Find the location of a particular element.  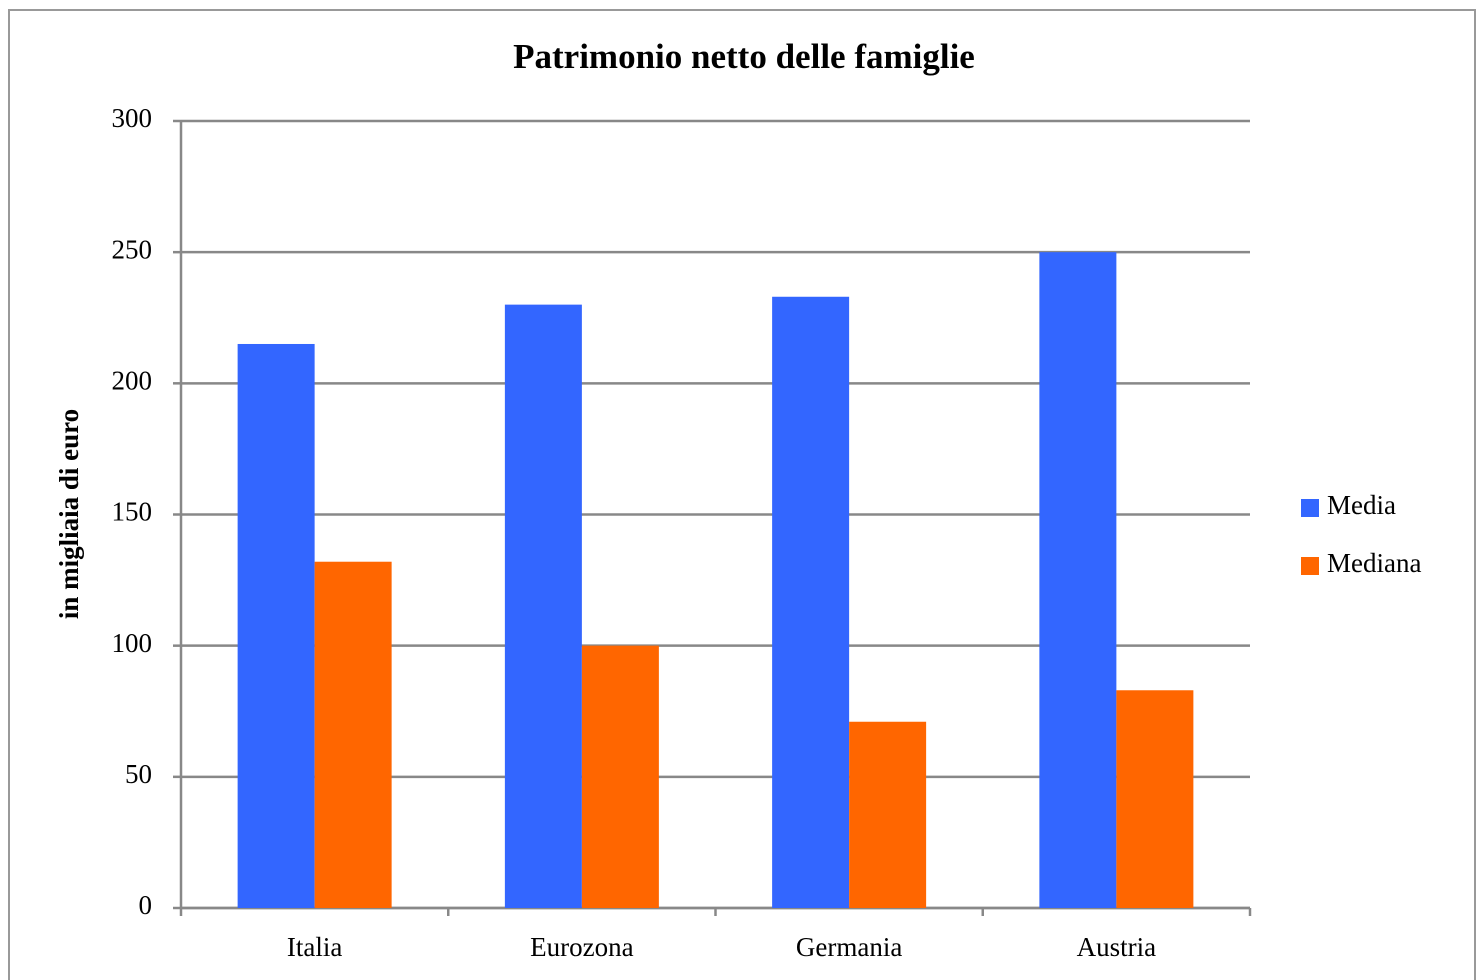

y-tick-label: 0 is located at coordinates (146, 905).